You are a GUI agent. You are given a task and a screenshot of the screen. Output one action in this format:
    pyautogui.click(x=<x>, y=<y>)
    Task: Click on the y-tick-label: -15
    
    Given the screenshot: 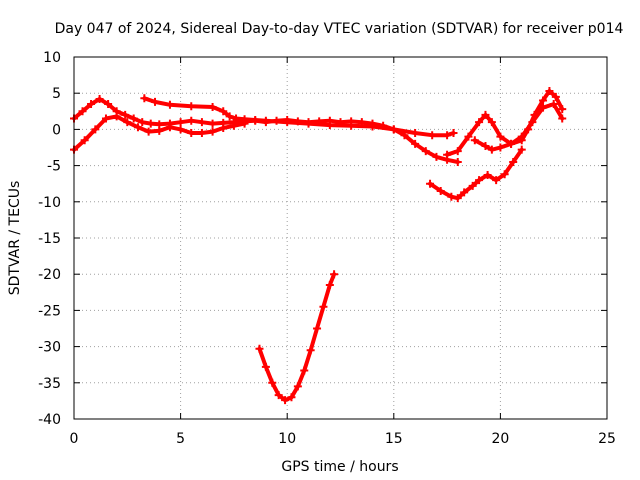 What is the action you would take?
    pyautogui.click(x=49, y=239)
    